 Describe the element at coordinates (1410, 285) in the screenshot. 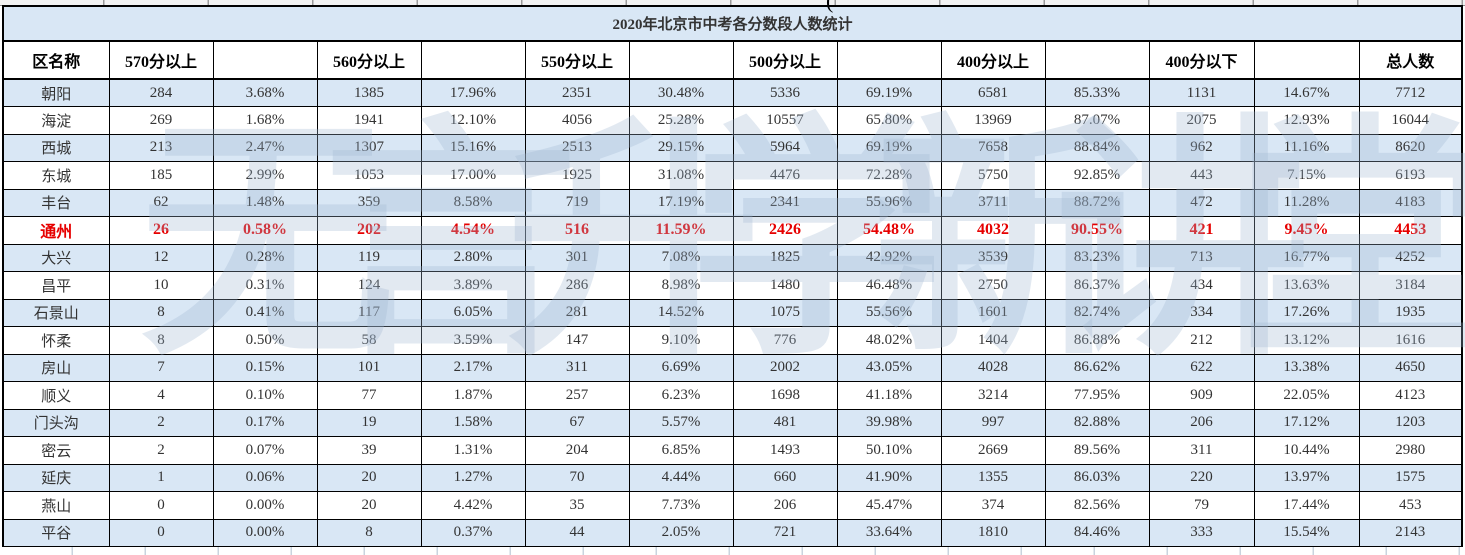

I see `data-cell: 3184` at that location.